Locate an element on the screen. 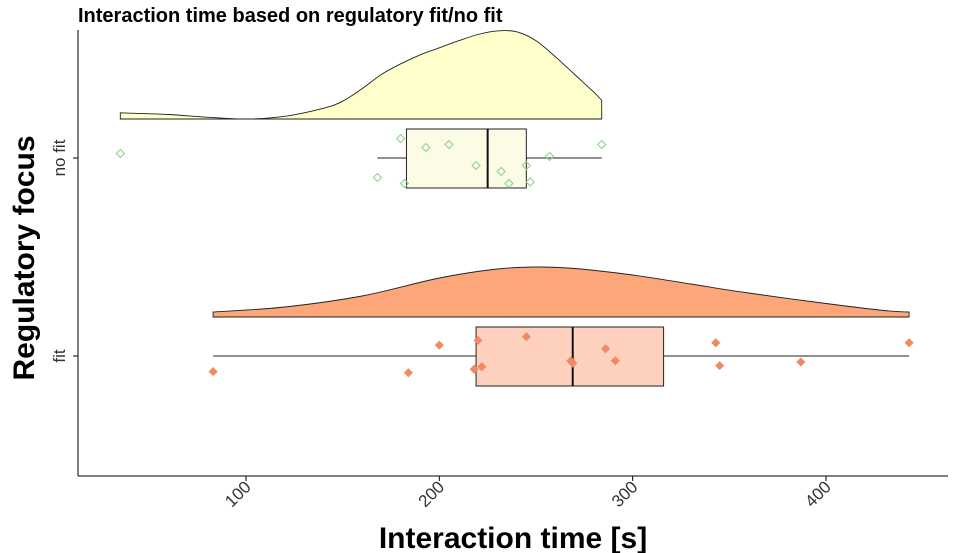  x-tick-label: 100 is located at coordinates (237, 493).